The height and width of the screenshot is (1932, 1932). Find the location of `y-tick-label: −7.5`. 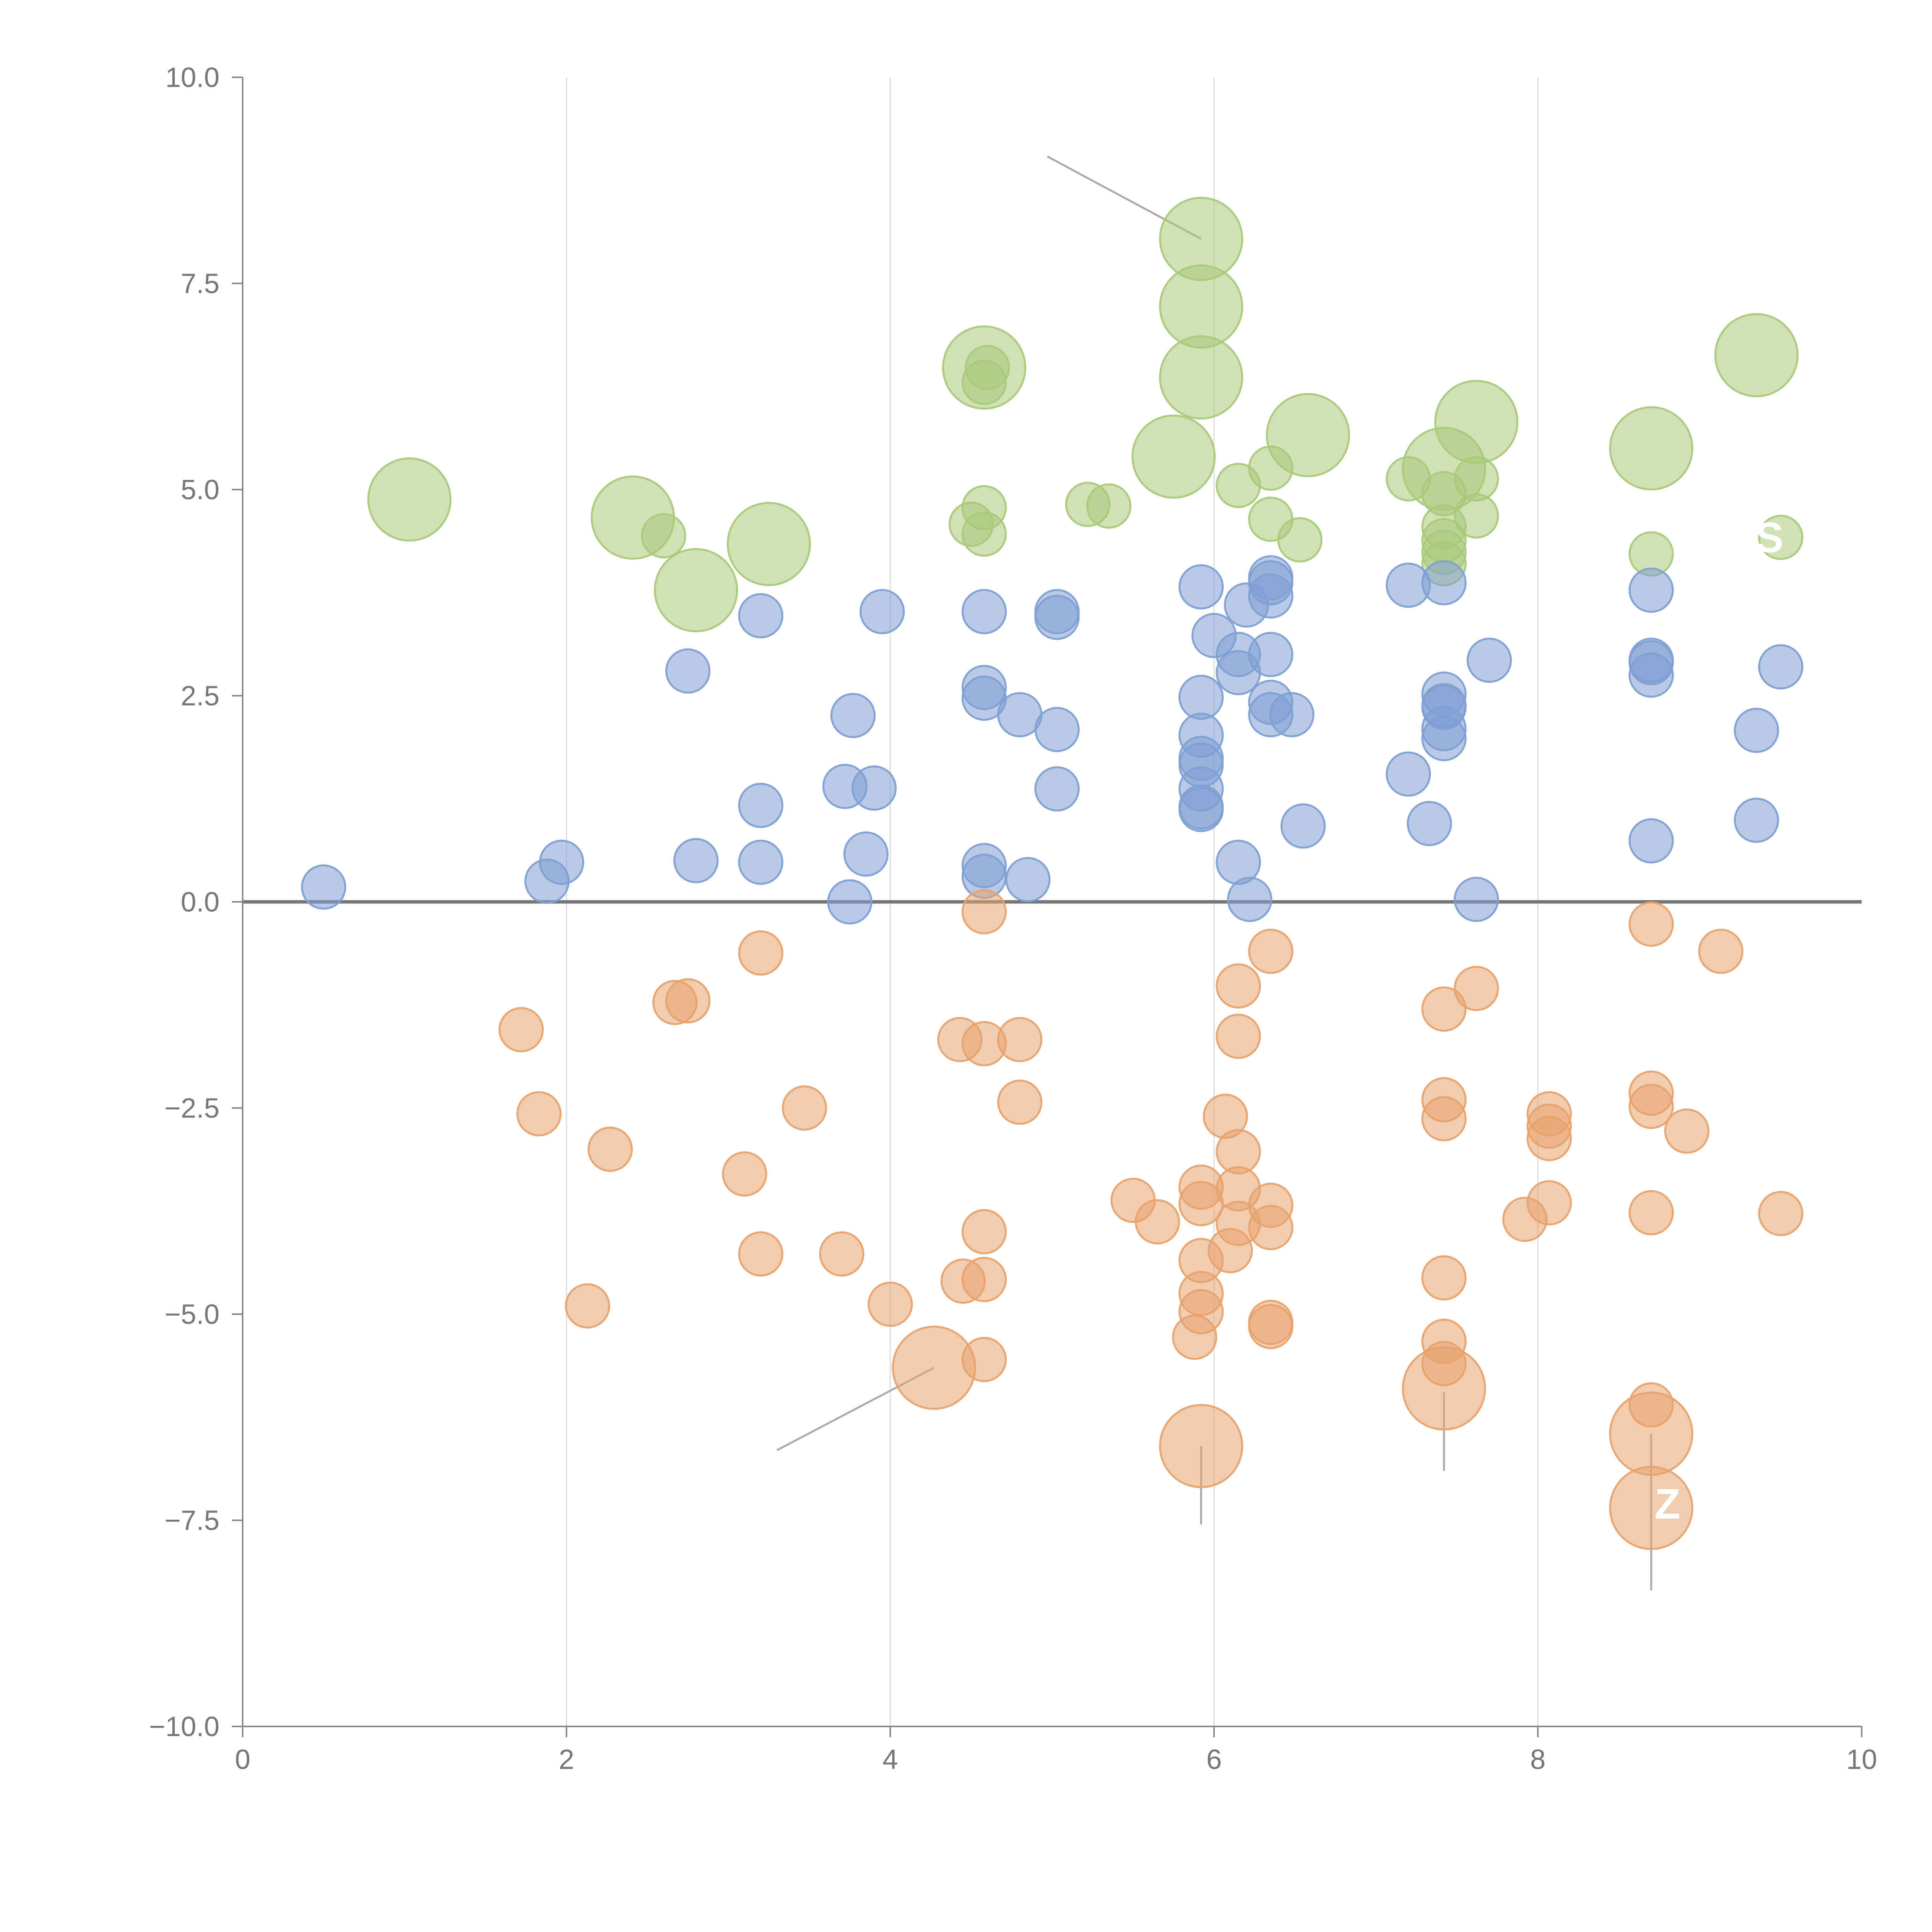

y-tick-label: −7.5 is located at coordinates (192, 1520).